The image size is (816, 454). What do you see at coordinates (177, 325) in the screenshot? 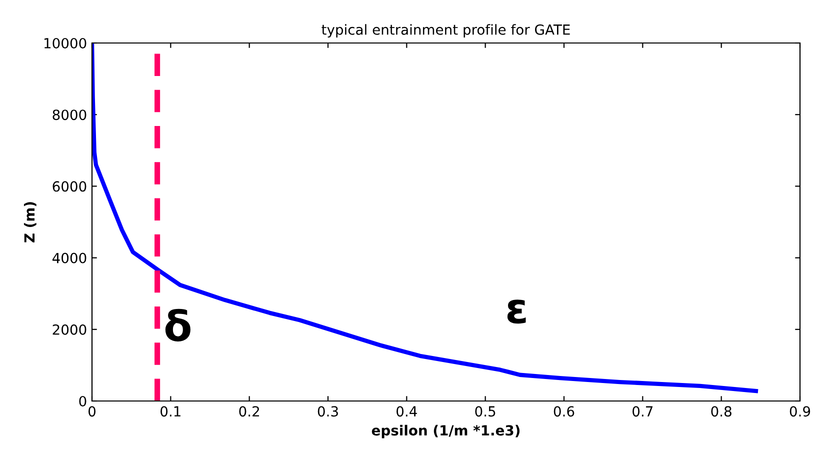
I see `ref-line-label: δ` at bounding box center [177, 325].